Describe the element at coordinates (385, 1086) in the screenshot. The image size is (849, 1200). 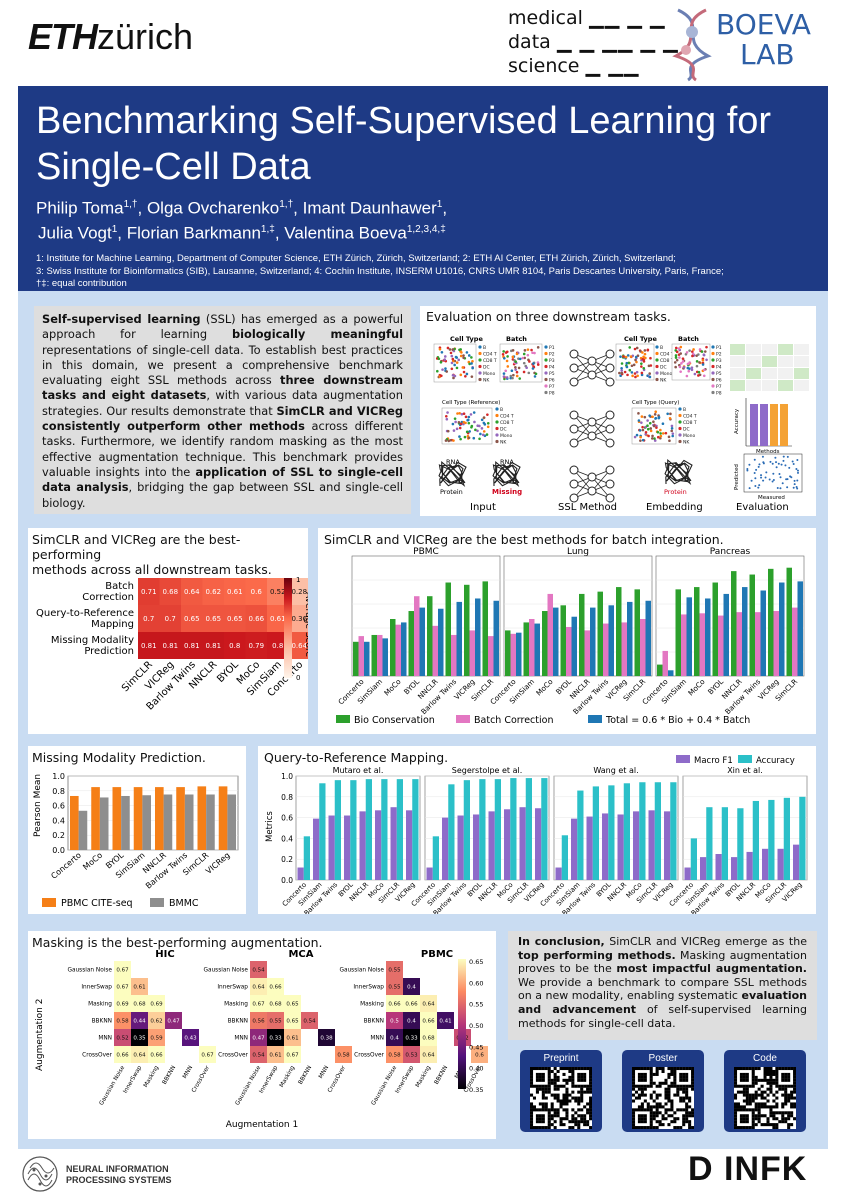
I see `aug-column-label: Gaussian Noise` at that location.